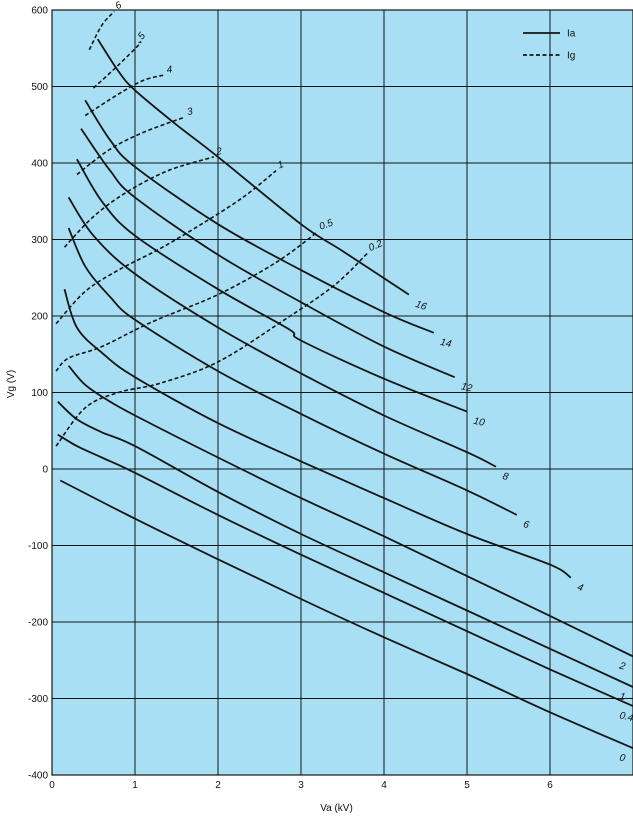  What do you see at coordinates (38, 776) in the screenshot?
I see `y-tick-label: -400` at bounding box center [38, 776].